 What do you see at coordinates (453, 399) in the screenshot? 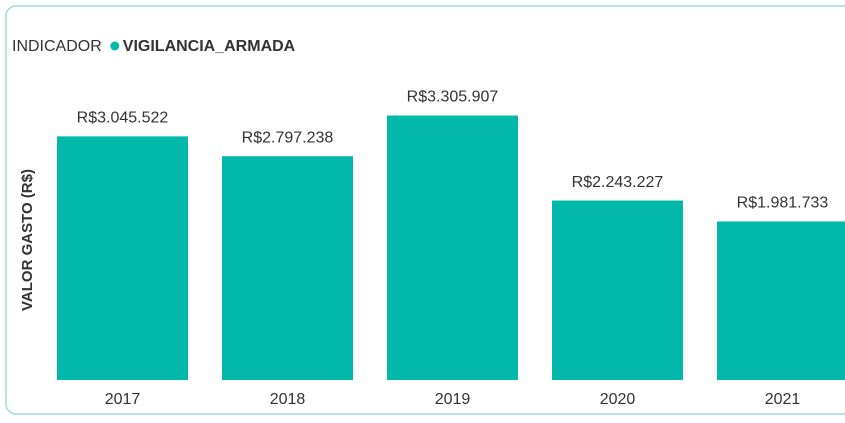
I see `x-tick-label: 2019` at bounding box center [453, 399].